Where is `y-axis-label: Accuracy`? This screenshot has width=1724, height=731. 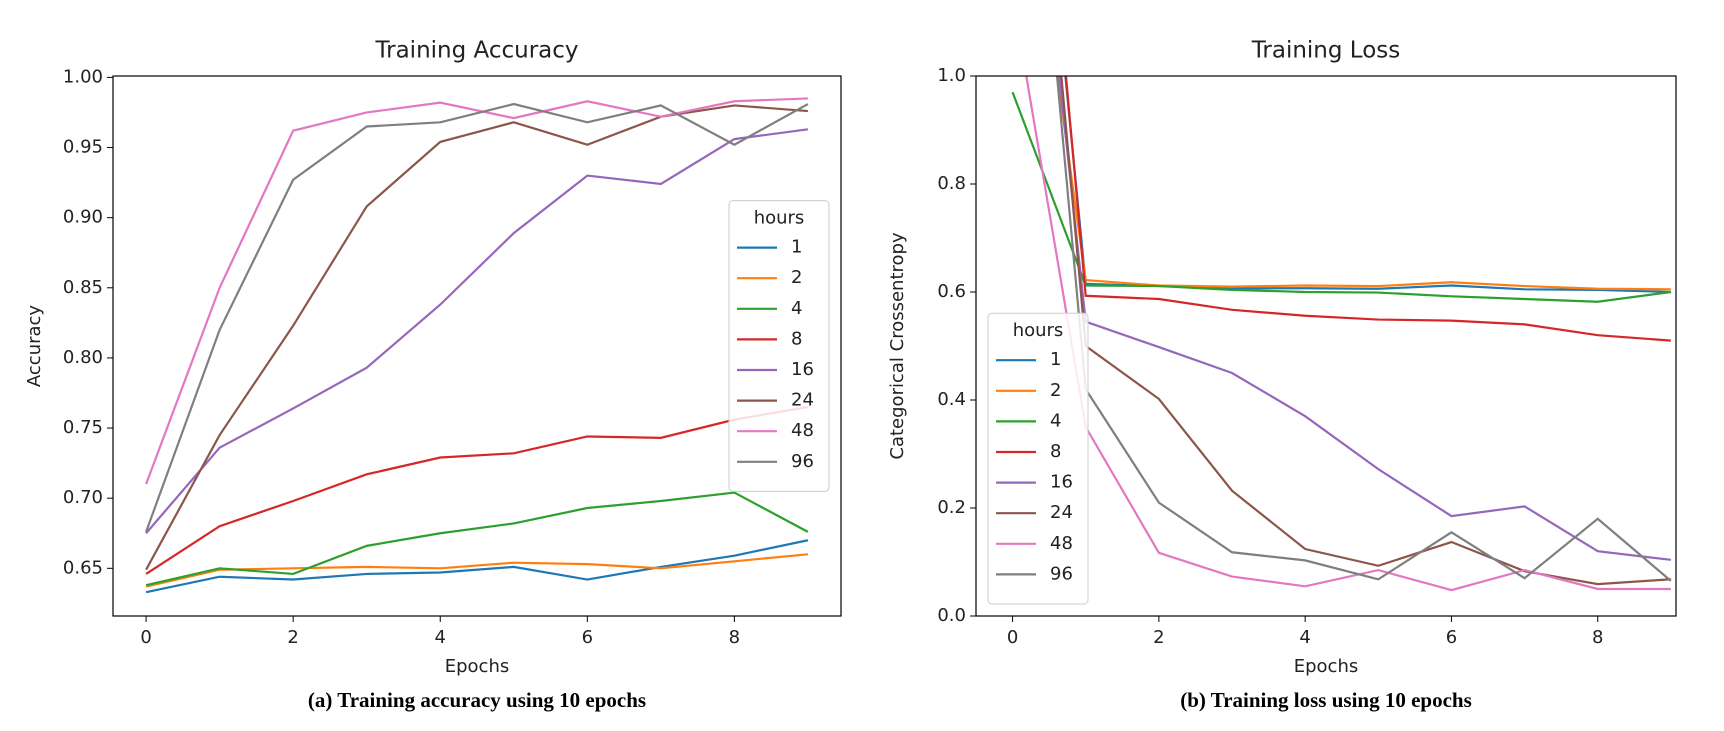 y-axis-label: Accuracy is located at coordinates (34, 346).